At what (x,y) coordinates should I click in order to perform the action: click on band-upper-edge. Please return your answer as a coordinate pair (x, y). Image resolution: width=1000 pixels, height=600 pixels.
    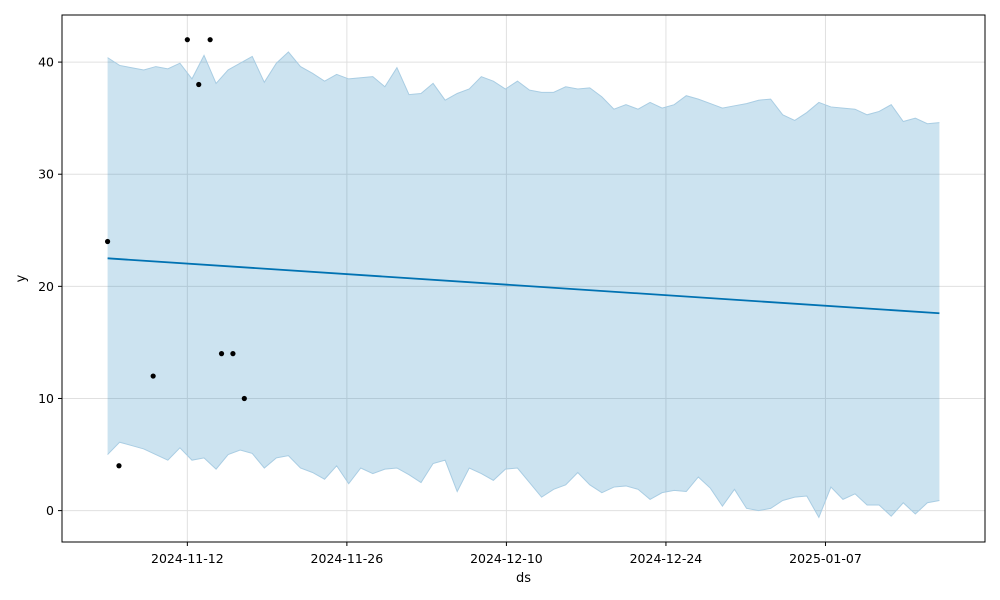
    Looking at the image, I should click on (523, 88).